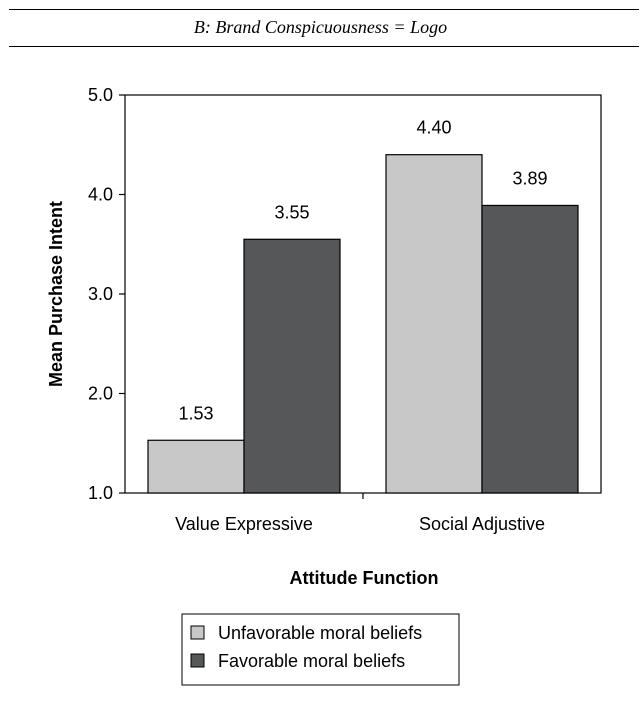 This screenshot has width=641, height=707. What do you see at coordinates (433, 128) in the screenshot?
I see `data-label: 4.40` at bounding box center [433, 128].